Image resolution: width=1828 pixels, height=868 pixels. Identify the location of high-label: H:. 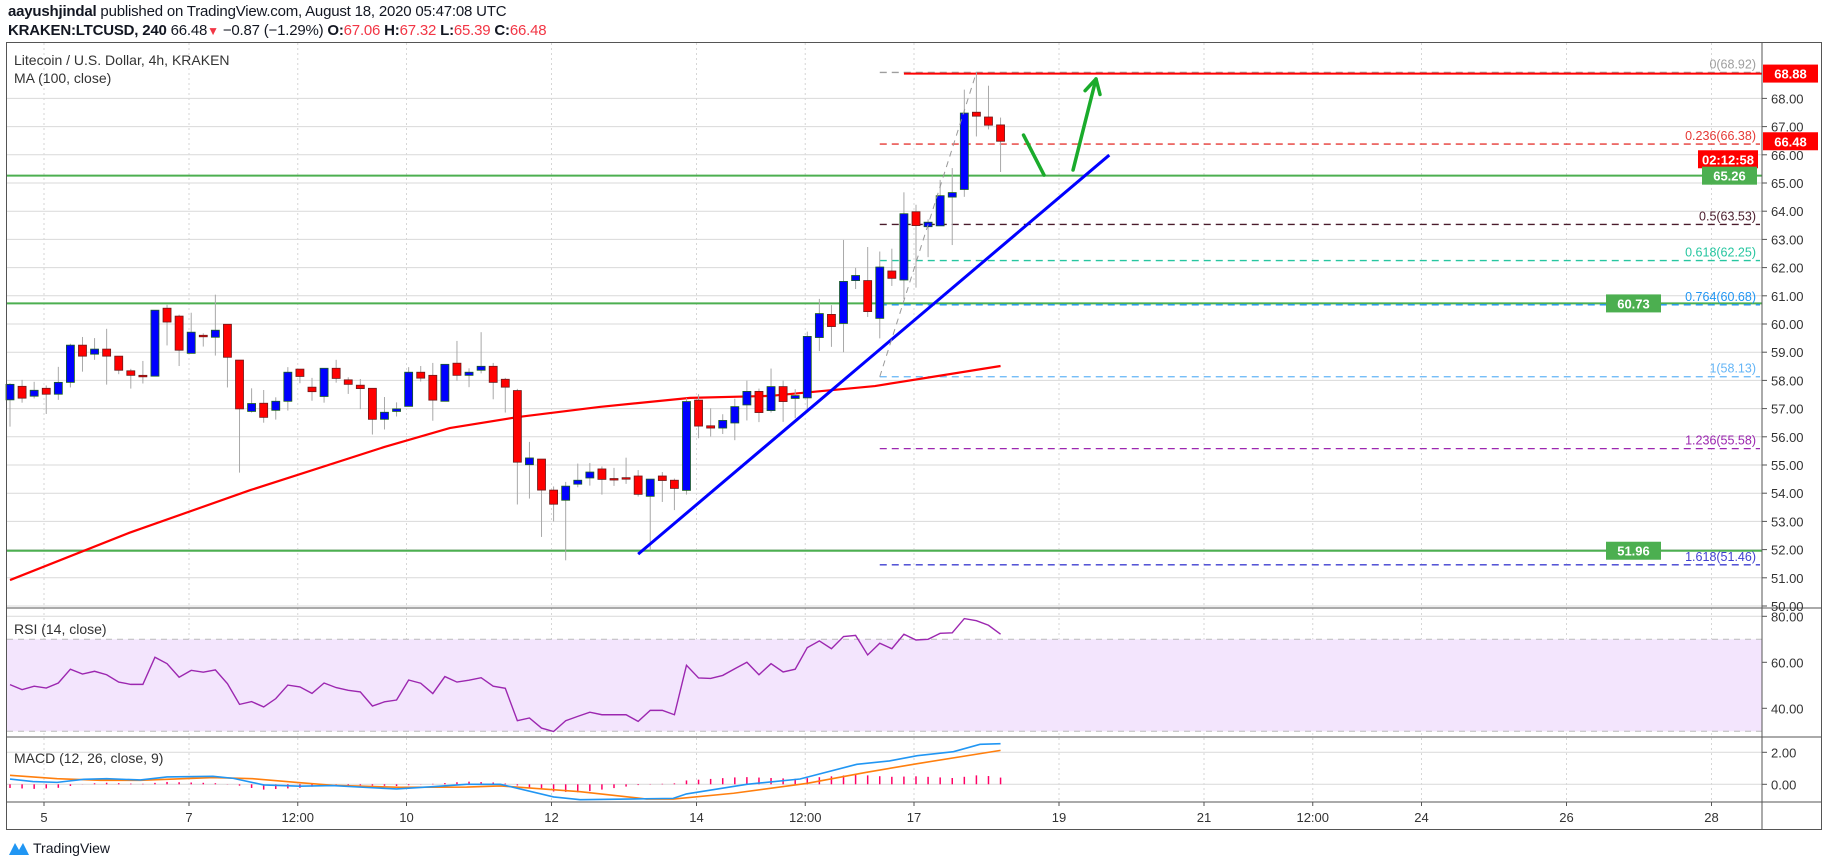
(392, 30).